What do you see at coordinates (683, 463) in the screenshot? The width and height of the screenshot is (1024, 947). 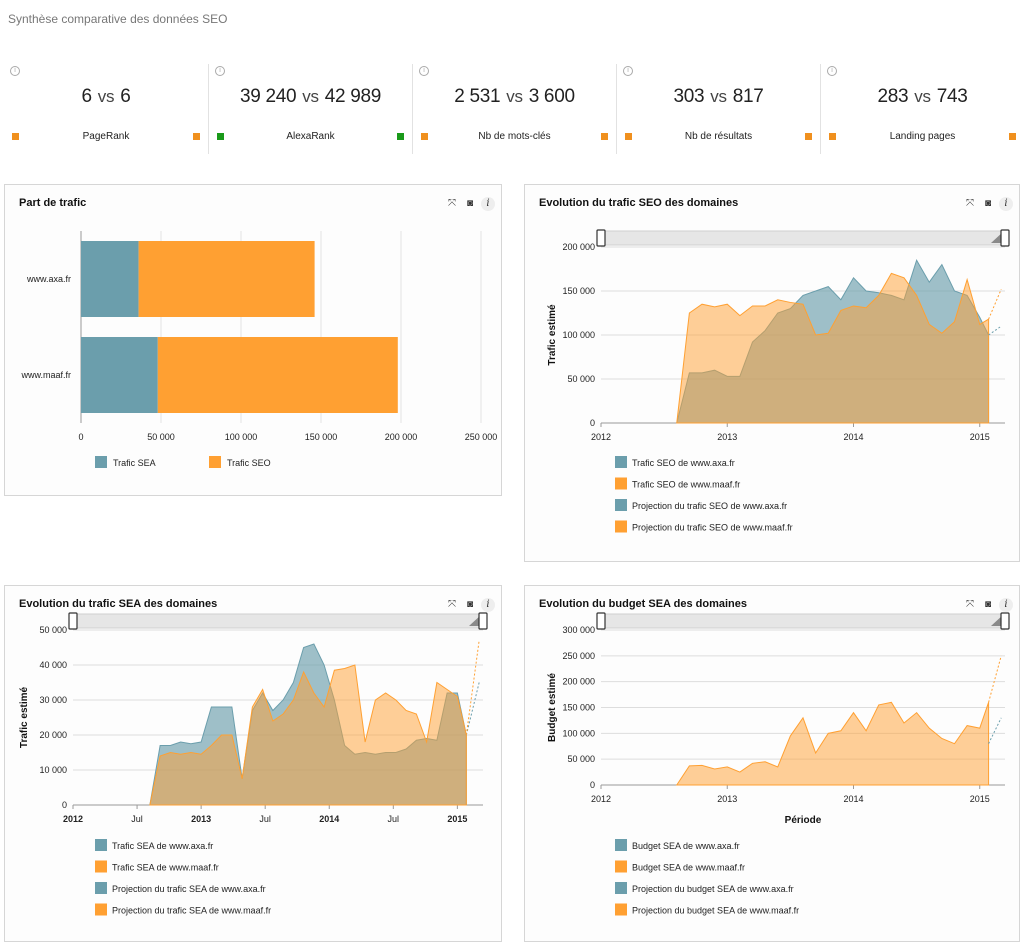 I see `legend-label: Trafic SEO de www.axa.fr` at bounding box center [683, 463].